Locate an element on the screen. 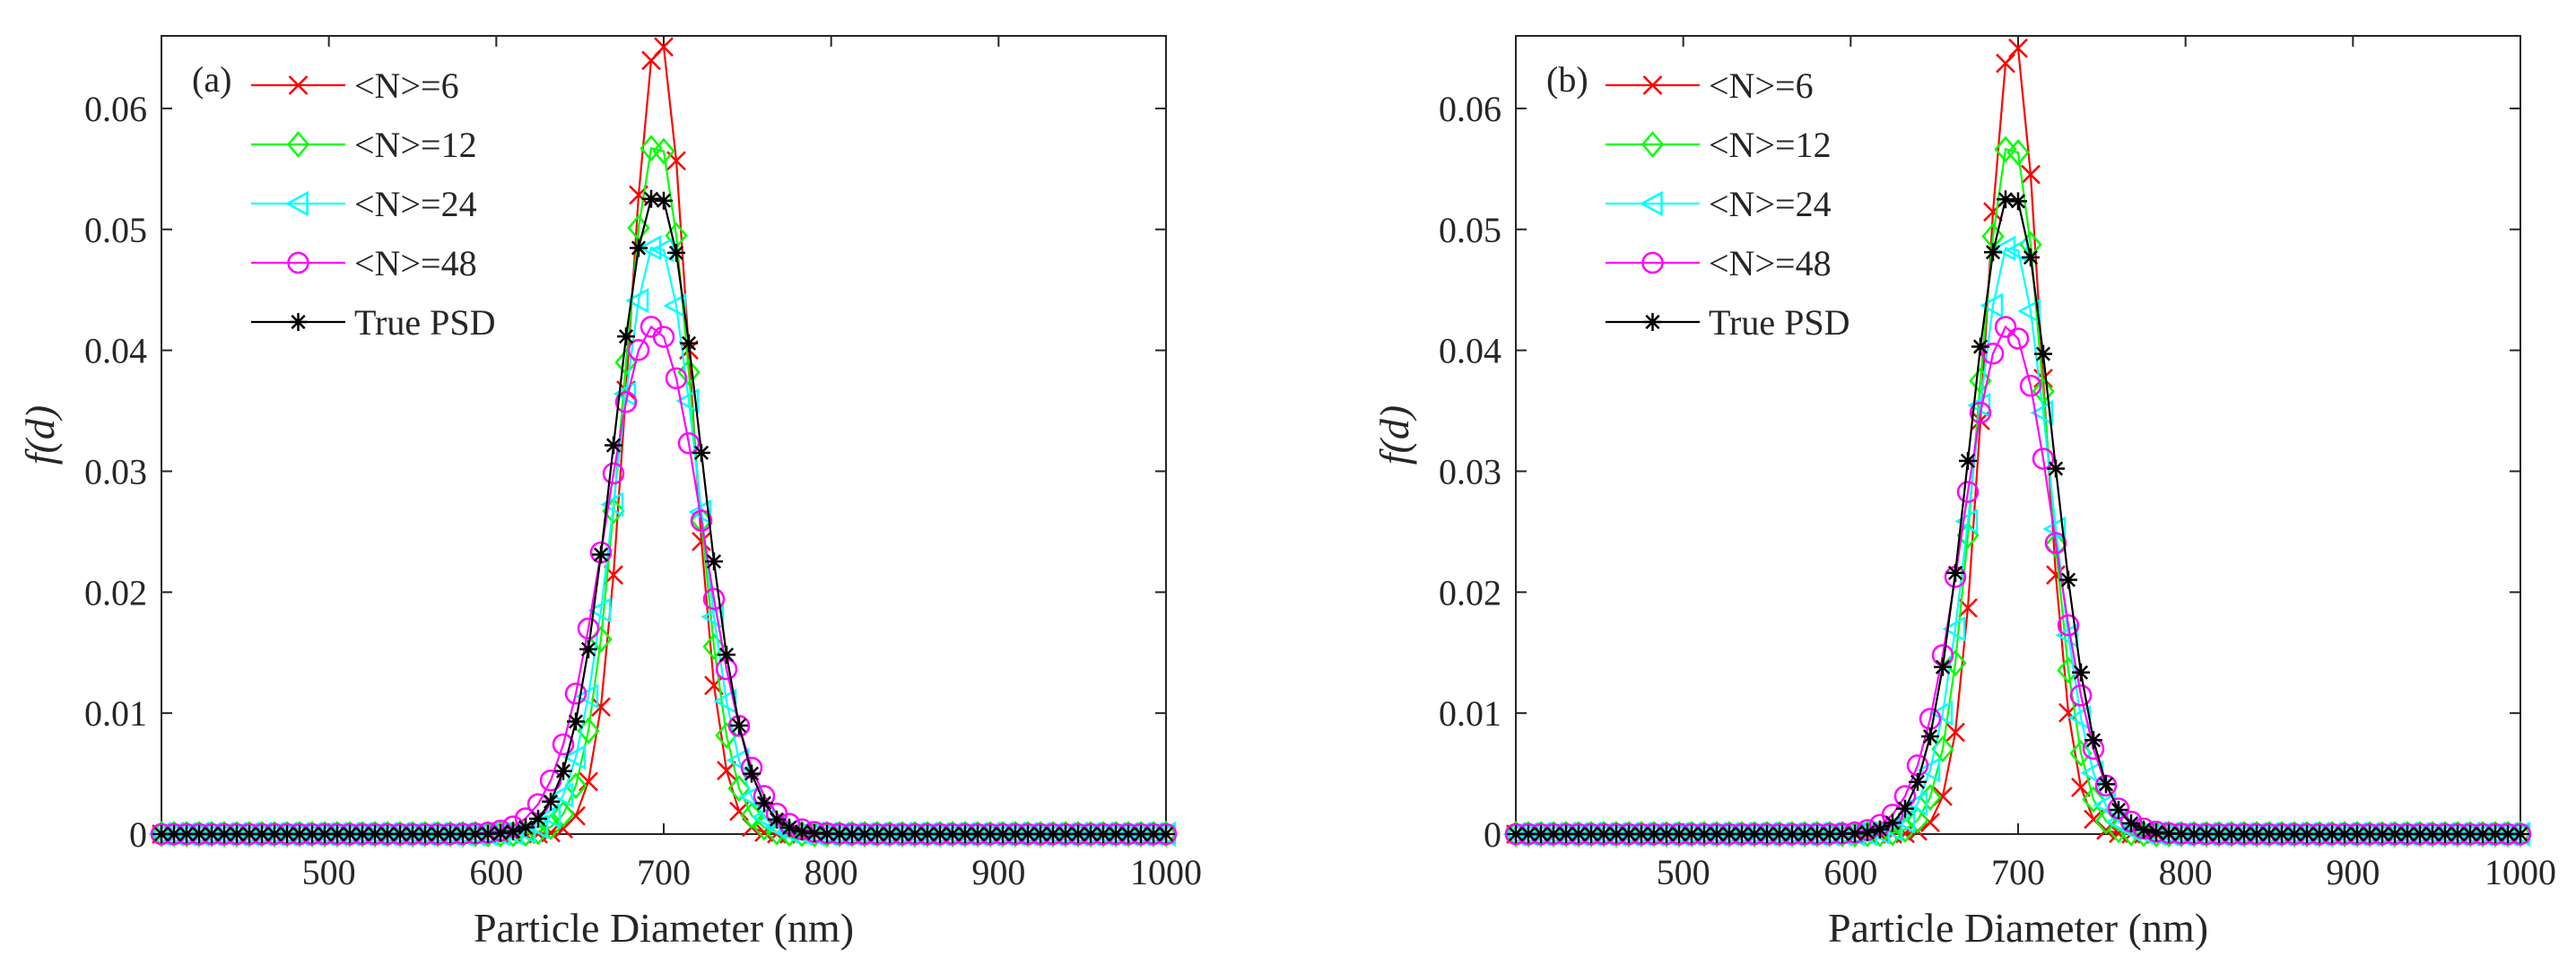  x-axis-label: Particle Diameter (nm) is located at coordinates (664, 928).